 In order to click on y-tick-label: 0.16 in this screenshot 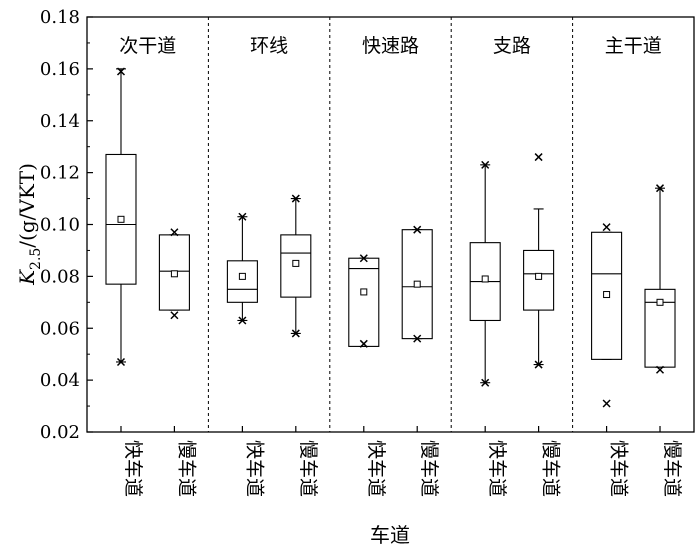, I will do `click(60, 69)`.